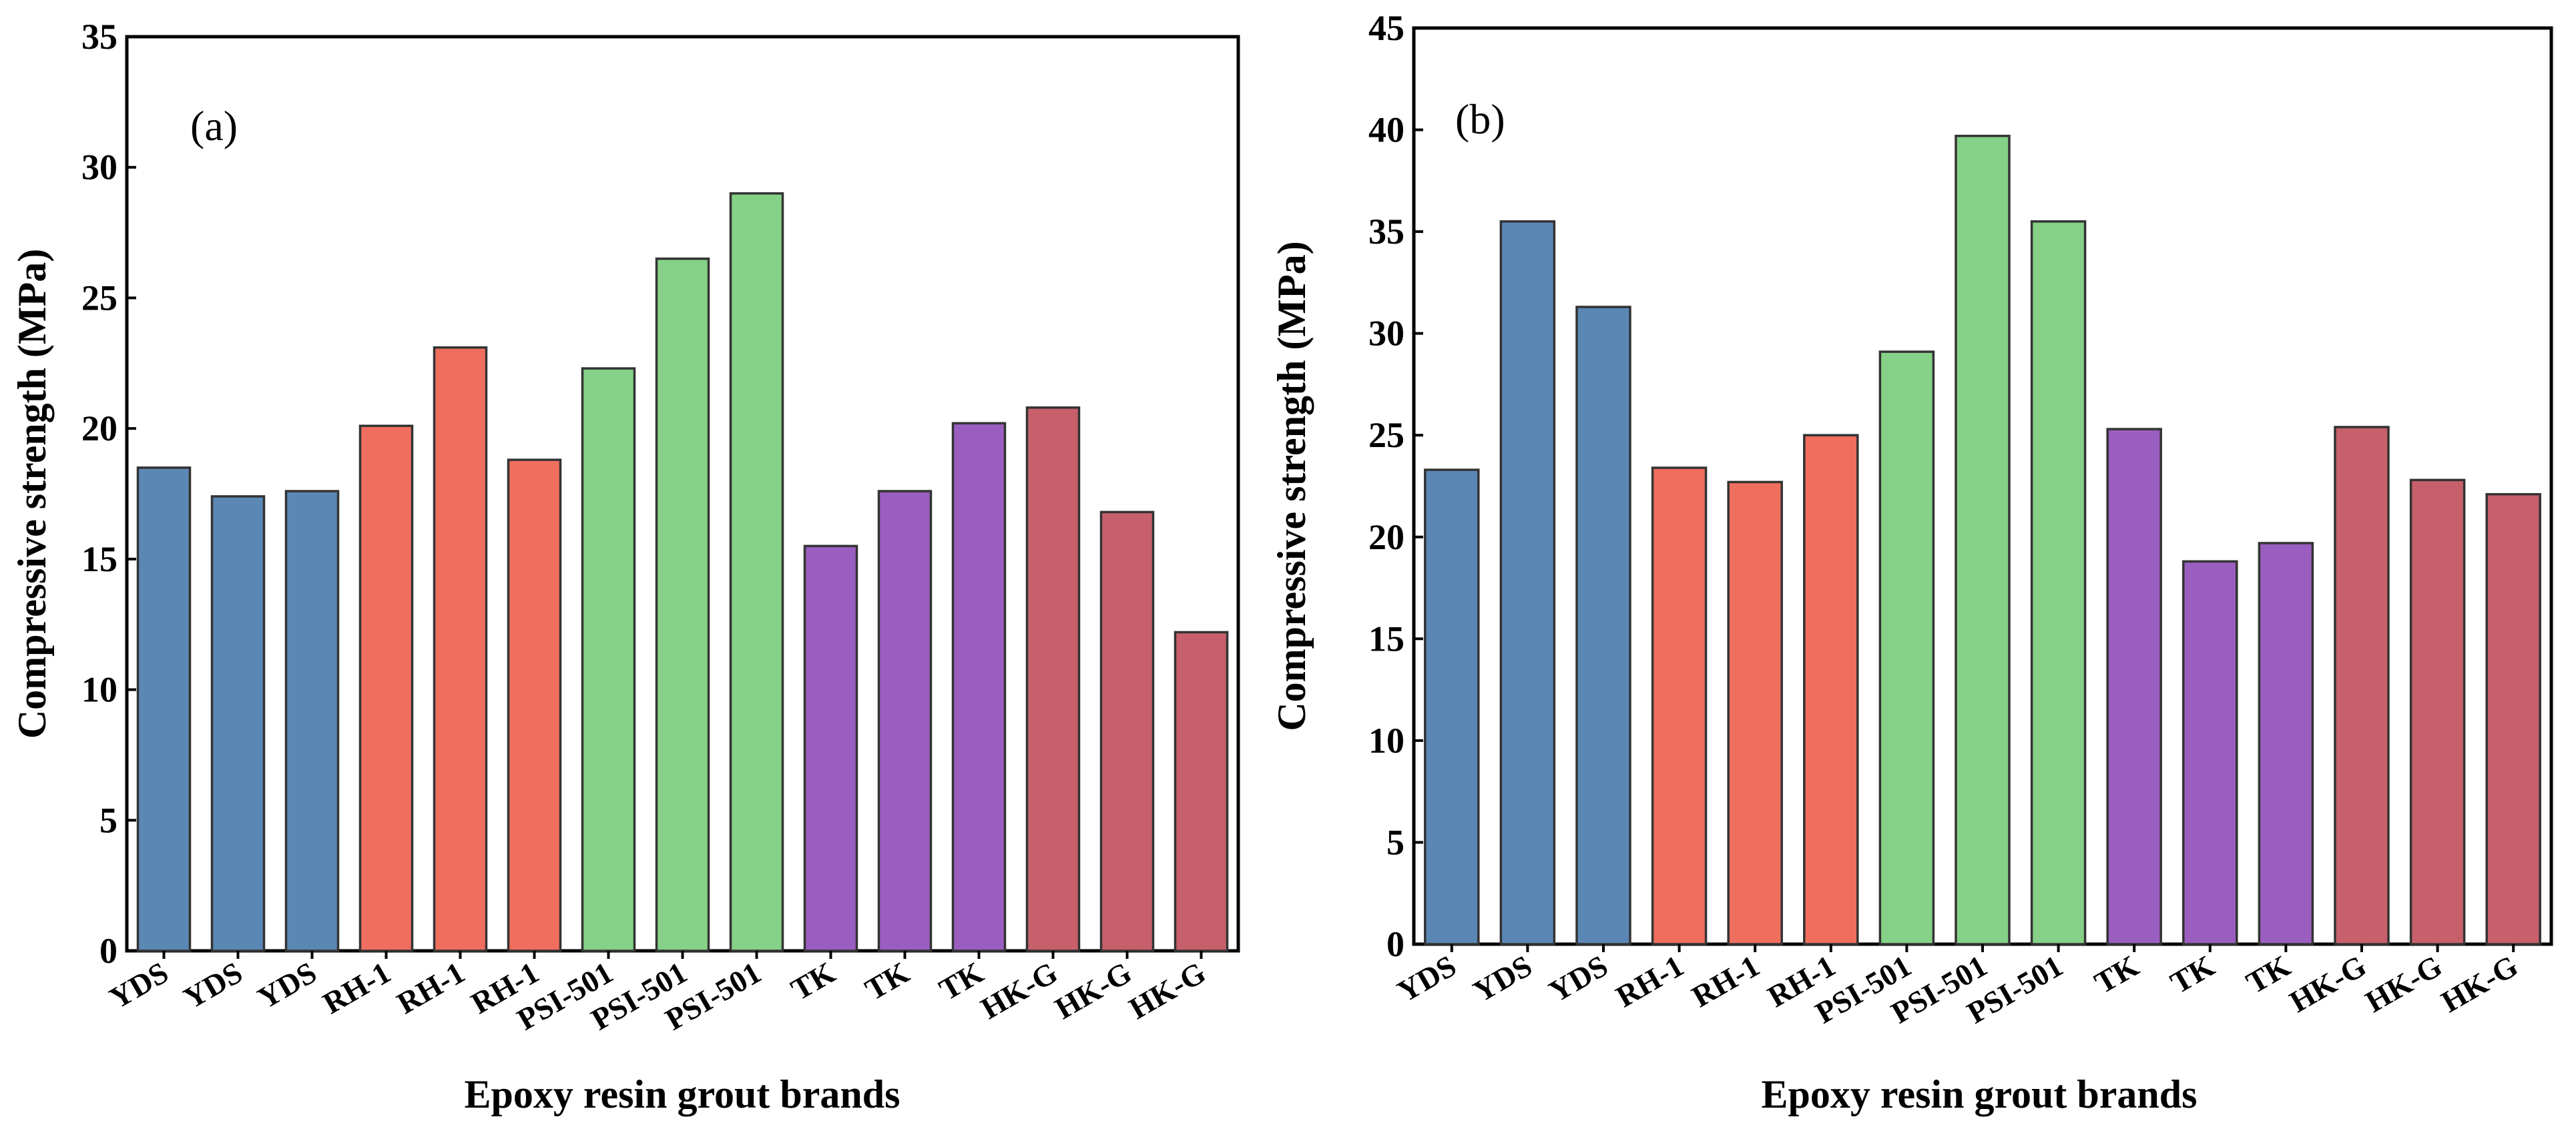 The width and height of the screenshot is (2576, 1137). What do you see at coordinates (1480, 119) in the screenshot?
I see `panel-label: (b)` at bounding box center [1480, 119].